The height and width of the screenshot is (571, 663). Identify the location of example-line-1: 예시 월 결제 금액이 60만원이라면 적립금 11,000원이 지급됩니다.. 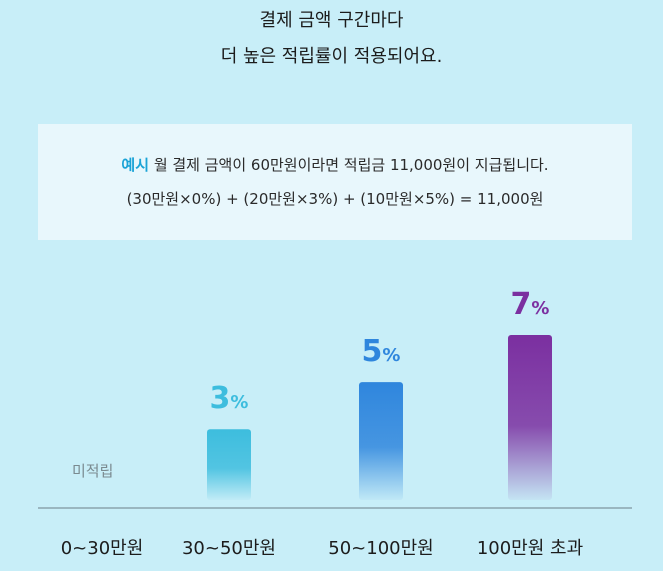
(335, 164).